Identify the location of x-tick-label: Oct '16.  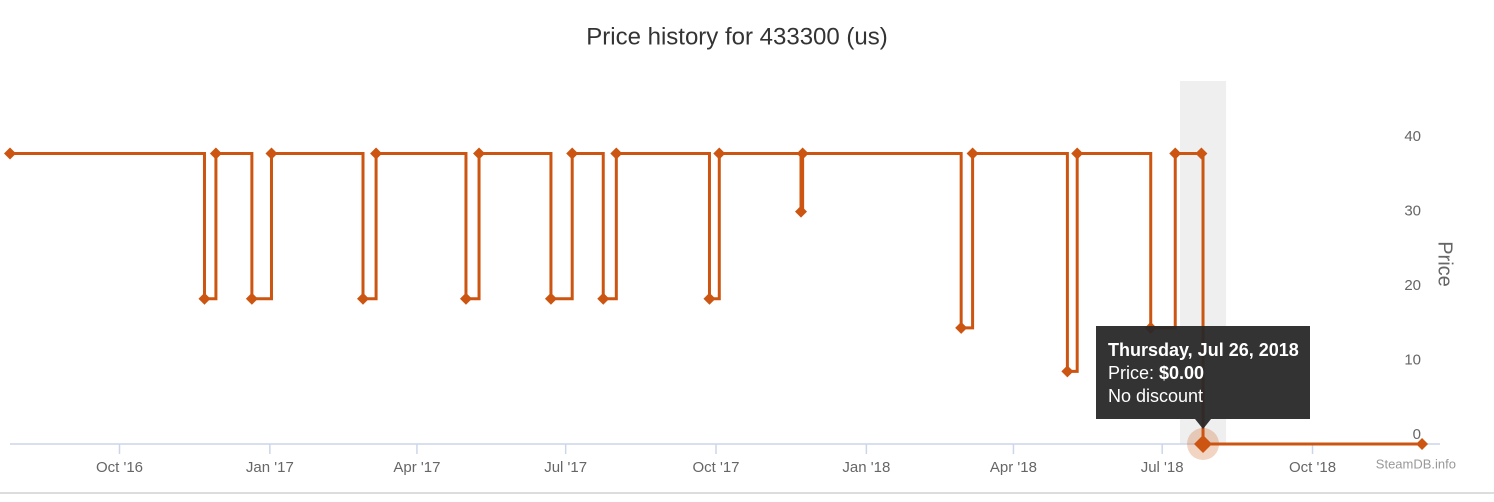
(119, 467).